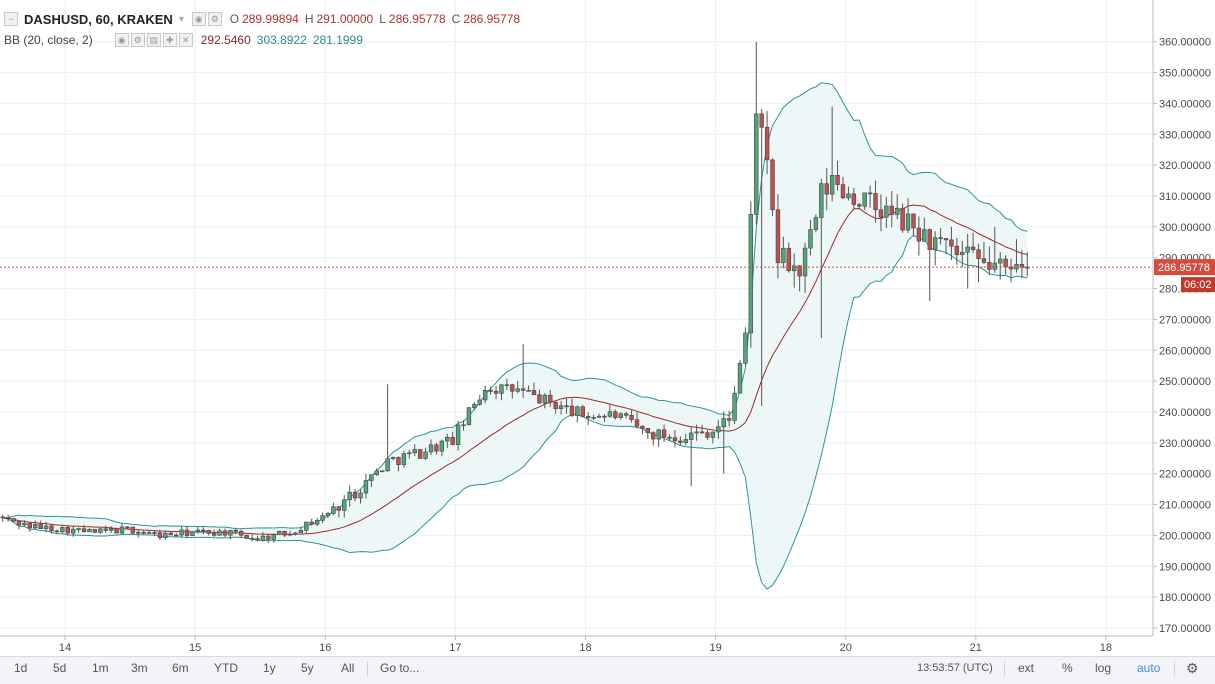  What do you see at coordinates (48, 40) in the screenshot?
I see `indicator-name: BB (20, close, 2)` at bounding box center [48, 40].